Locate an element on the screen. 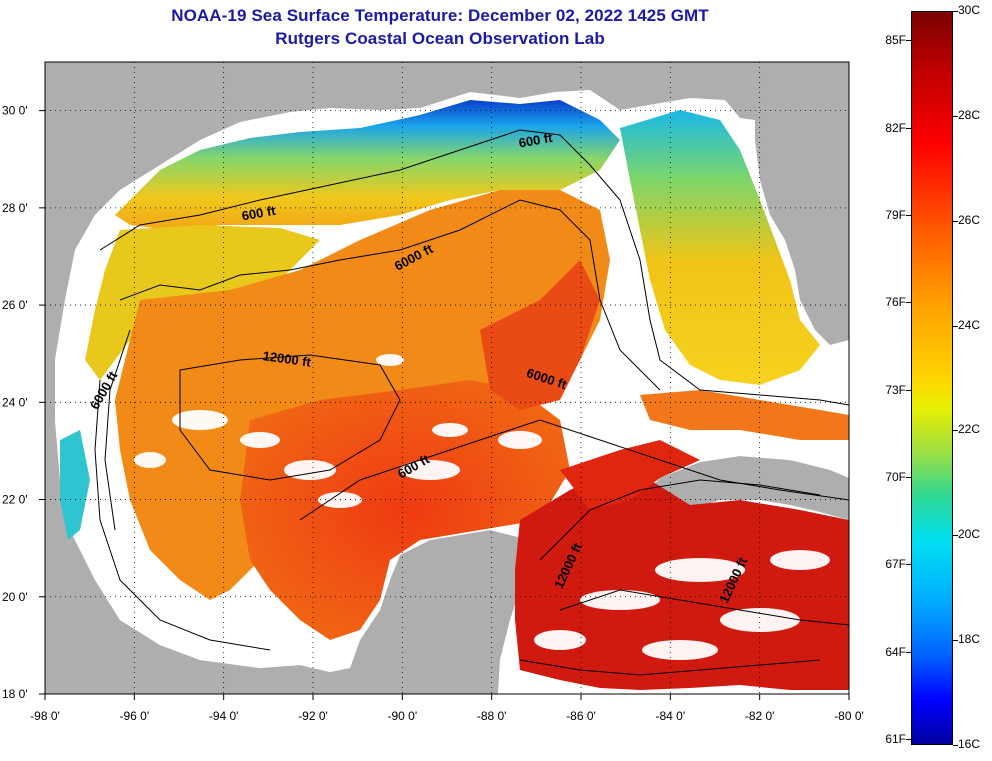 The width and height of the screenshot is (992, 761). colorbar-celsius-label: 26C is located at coordinates (969, 219).